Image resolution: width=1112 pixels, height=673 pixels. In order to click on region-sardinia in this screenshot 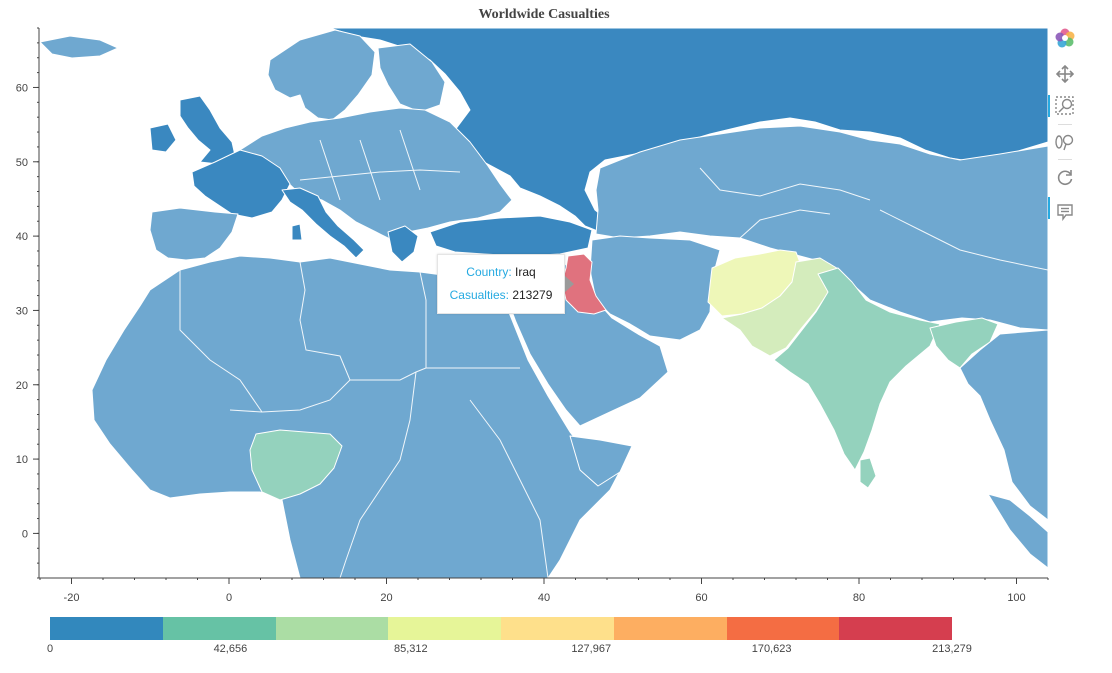, I will do `click(297, 232)`.